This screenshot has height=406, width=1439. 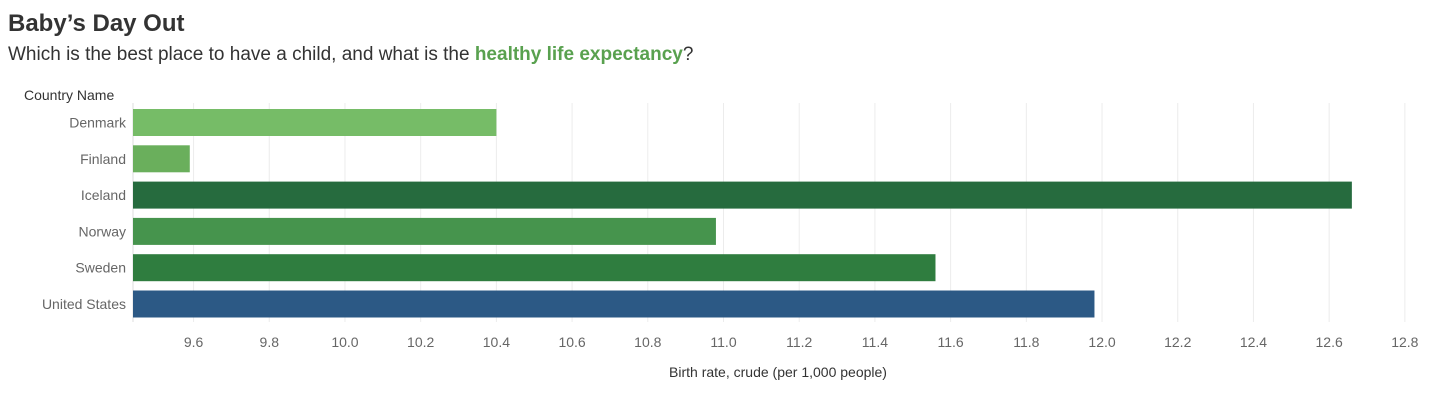 What do you see at coordinates (344, 342) in the screenshot?
I see `x-tick-label: 10.0` at bounding box center [344, 342].